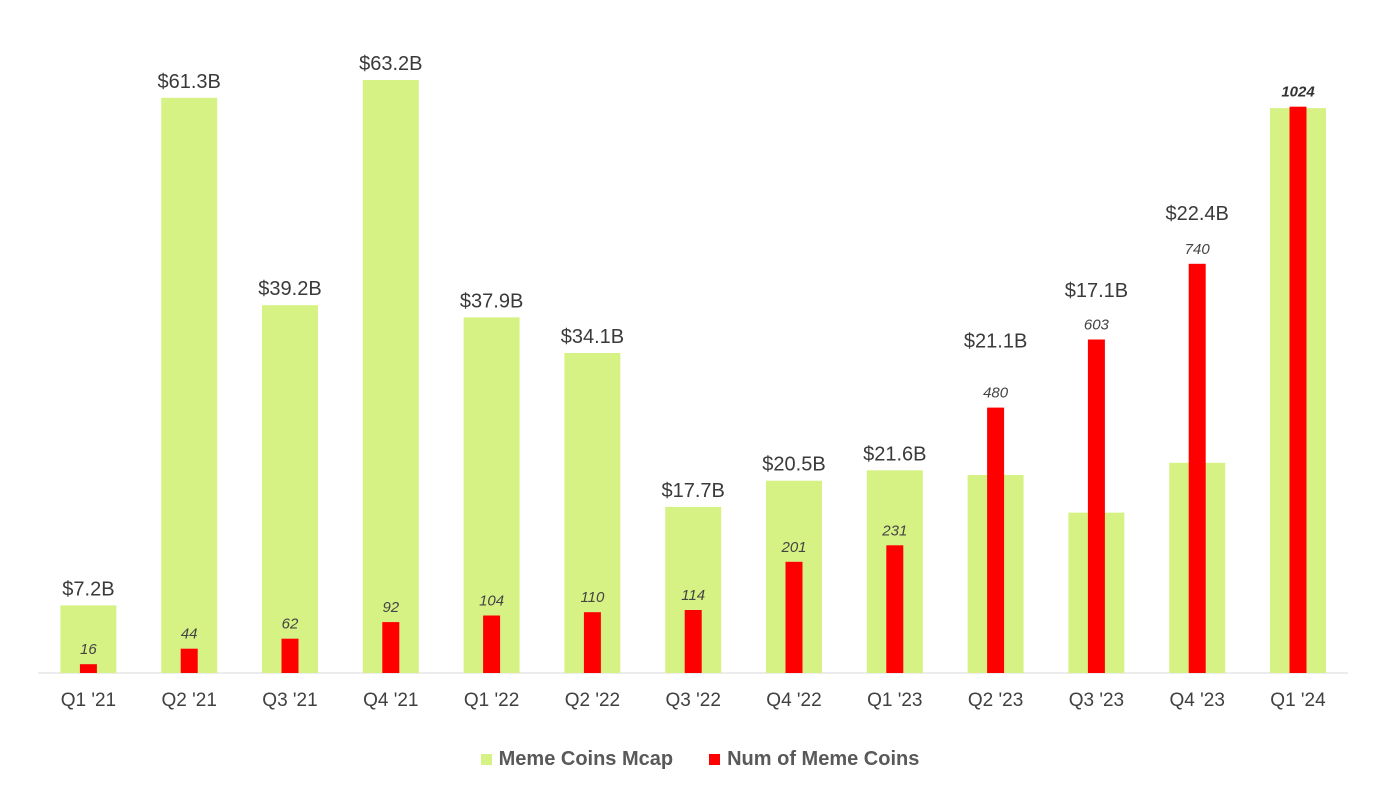 This screenshot has height=788, width=1400. I want to click on count-data-label: 92, so click(390, 607).